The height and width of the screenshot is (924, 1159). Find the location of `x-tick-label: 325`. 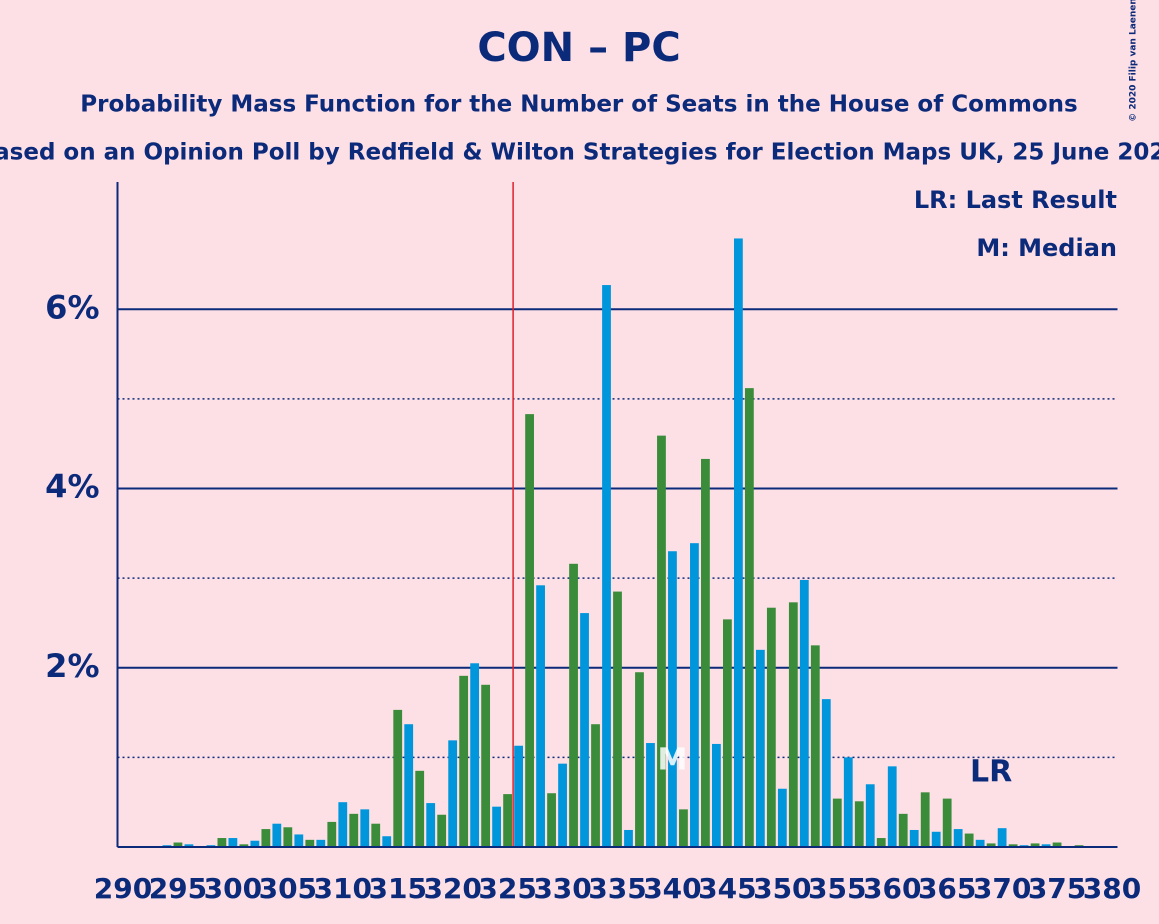

x-tick-label: 325 is located at coordinates (507, 888).